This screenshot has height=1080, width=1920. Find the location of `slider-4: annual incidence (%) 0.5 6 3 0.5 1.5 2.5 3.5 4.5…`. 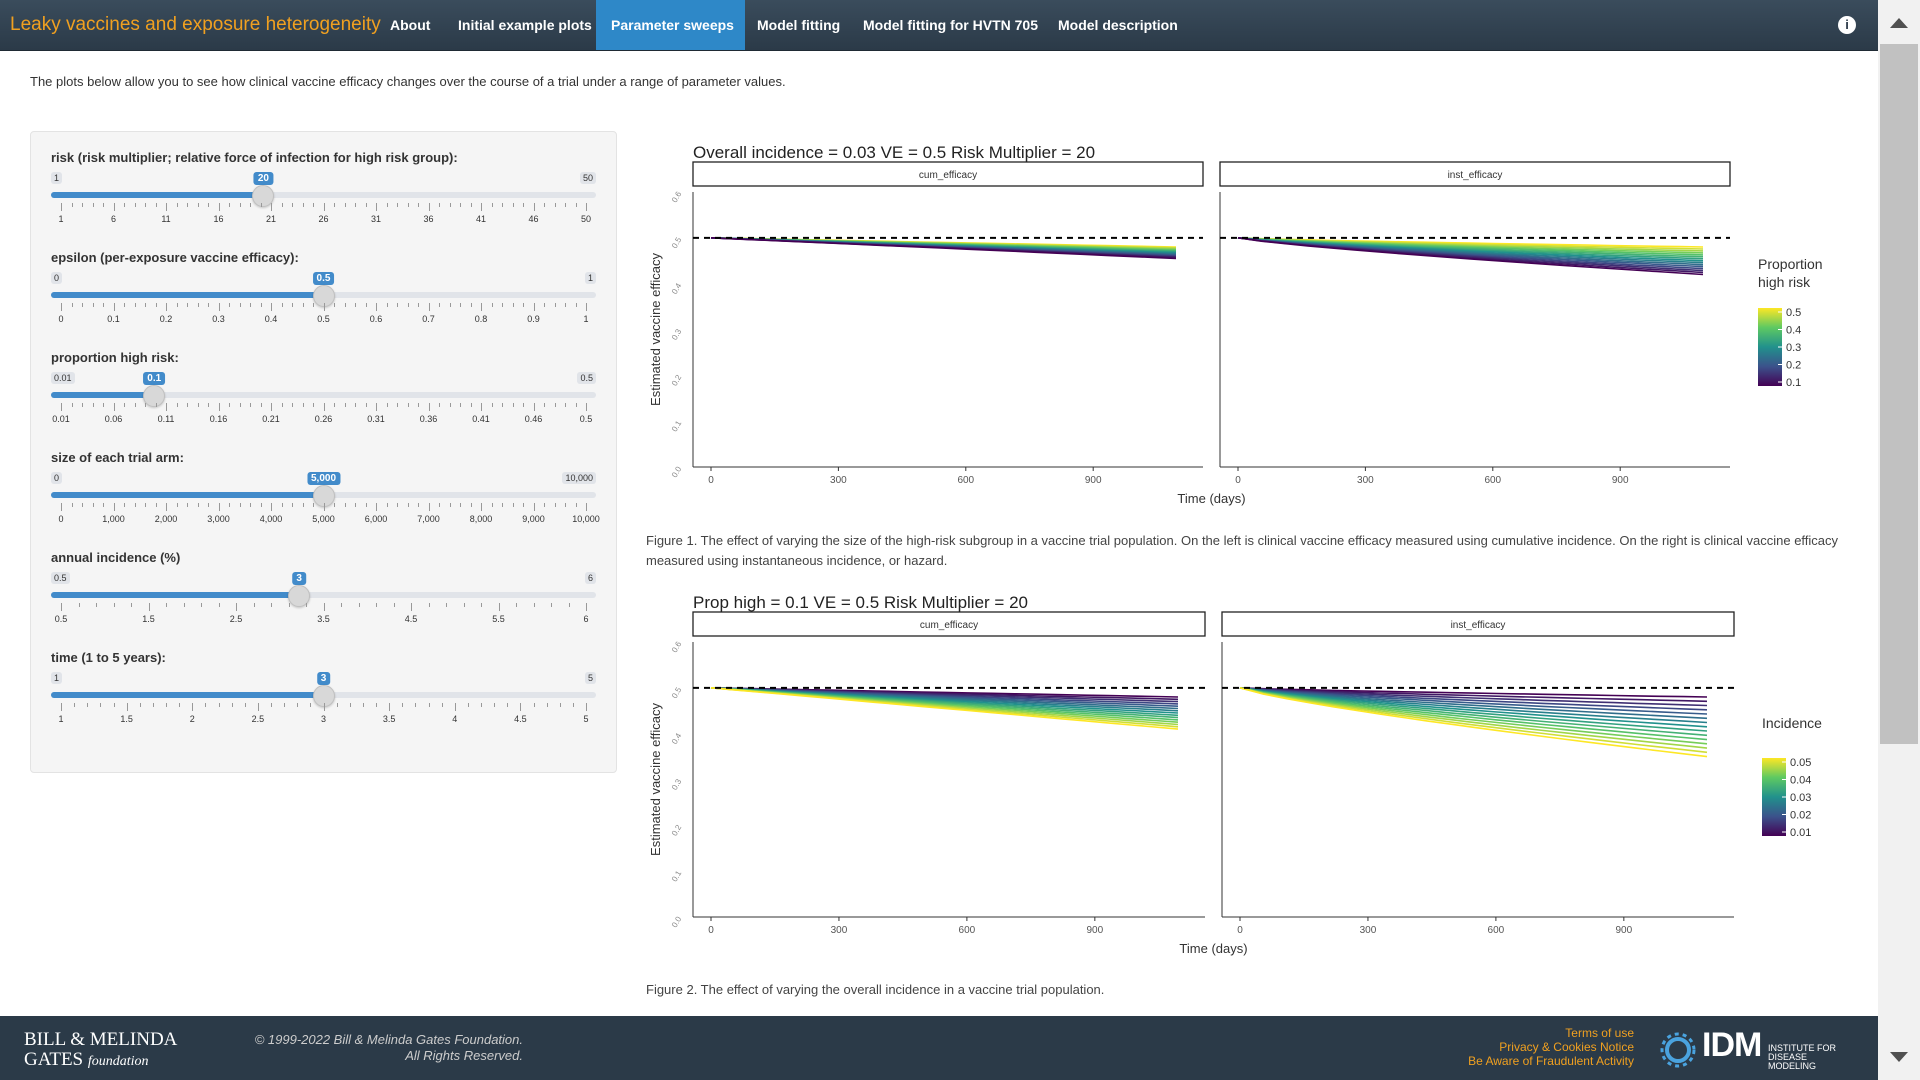

slider-4: annual incidence (%) 0.5 6 3 0.5 1.5 2.5 3.5 4.5… is located at coordinates (323, 595).